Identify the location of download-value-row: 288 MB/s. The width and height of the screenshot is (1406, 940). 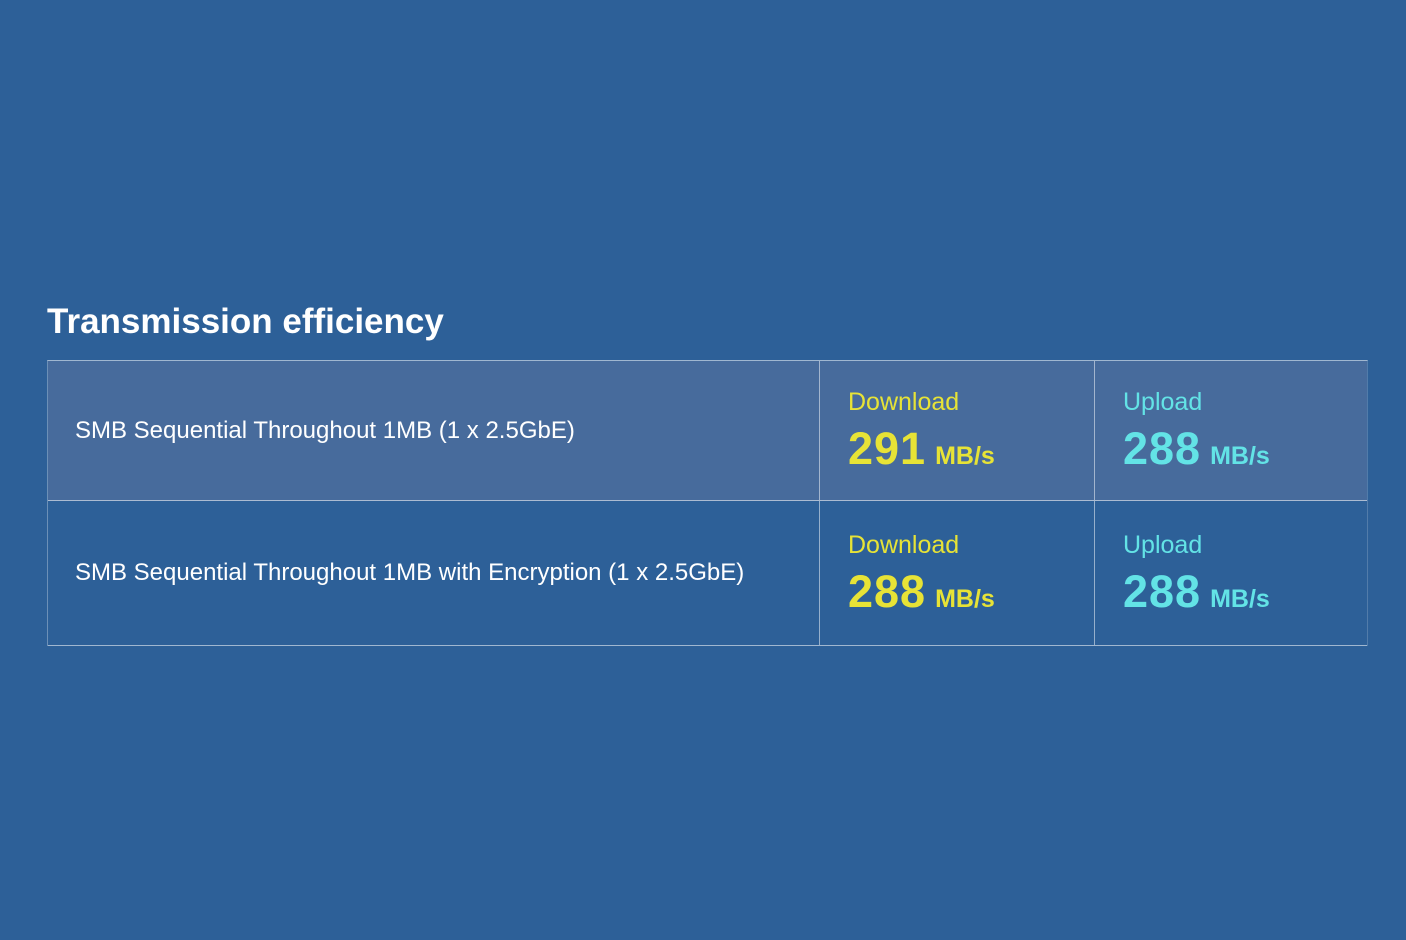
(971, 591).